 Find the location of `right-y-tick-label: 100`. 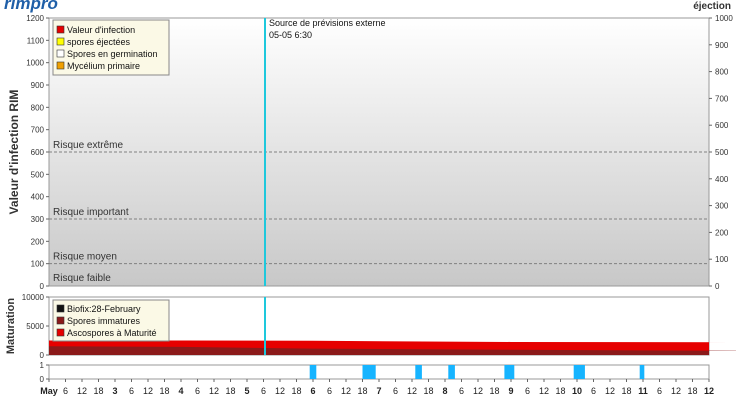

right-y-tick-label: 100 is located at coordinates (722, 259).